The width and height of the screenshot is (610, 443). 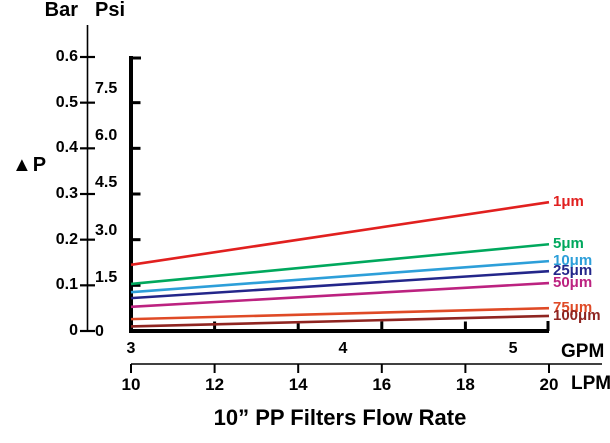 What do you see at coordinates (382, 384) in the screenshot?
I see `lpm-tick-label: 16` at bounding box center [382, 384].